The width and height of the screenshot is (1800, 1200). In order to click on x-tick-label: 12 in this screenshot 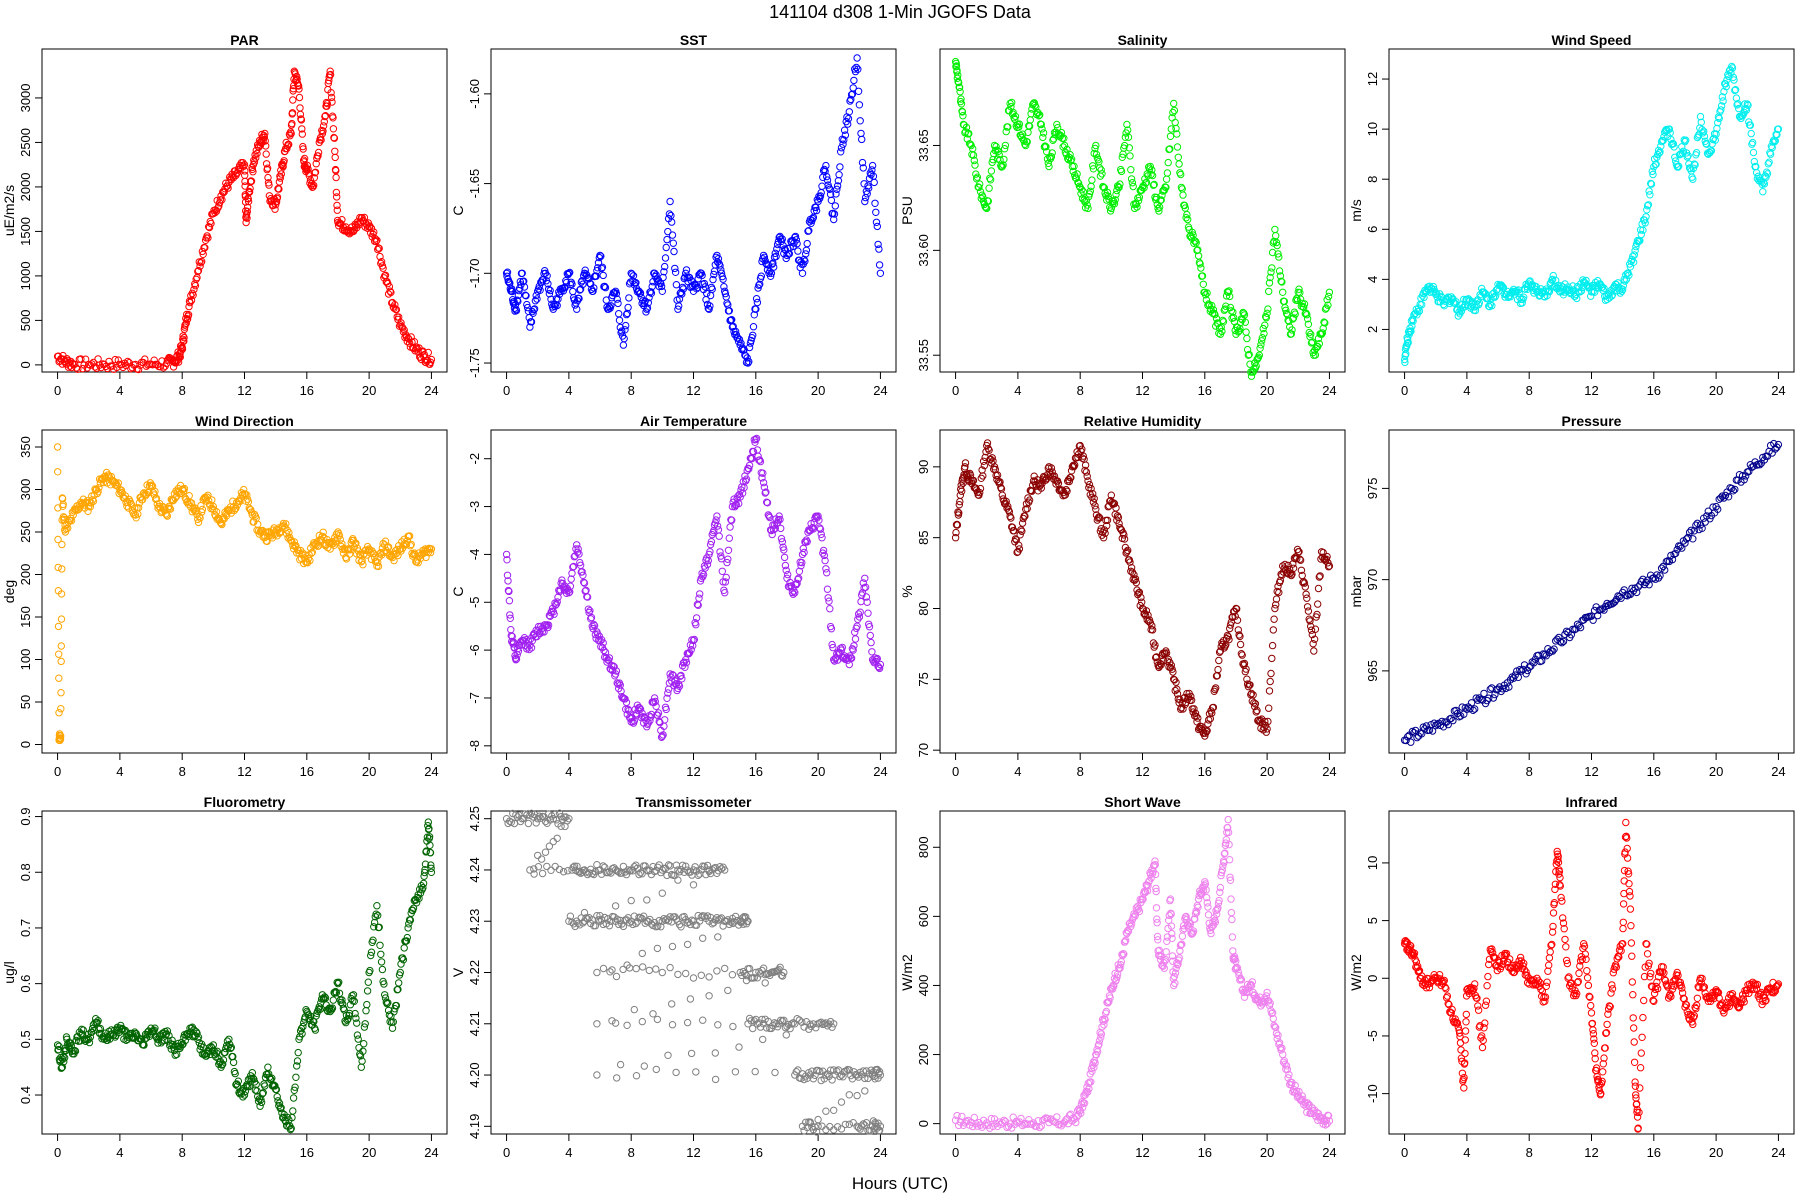, I will do `click(244, 771)`.